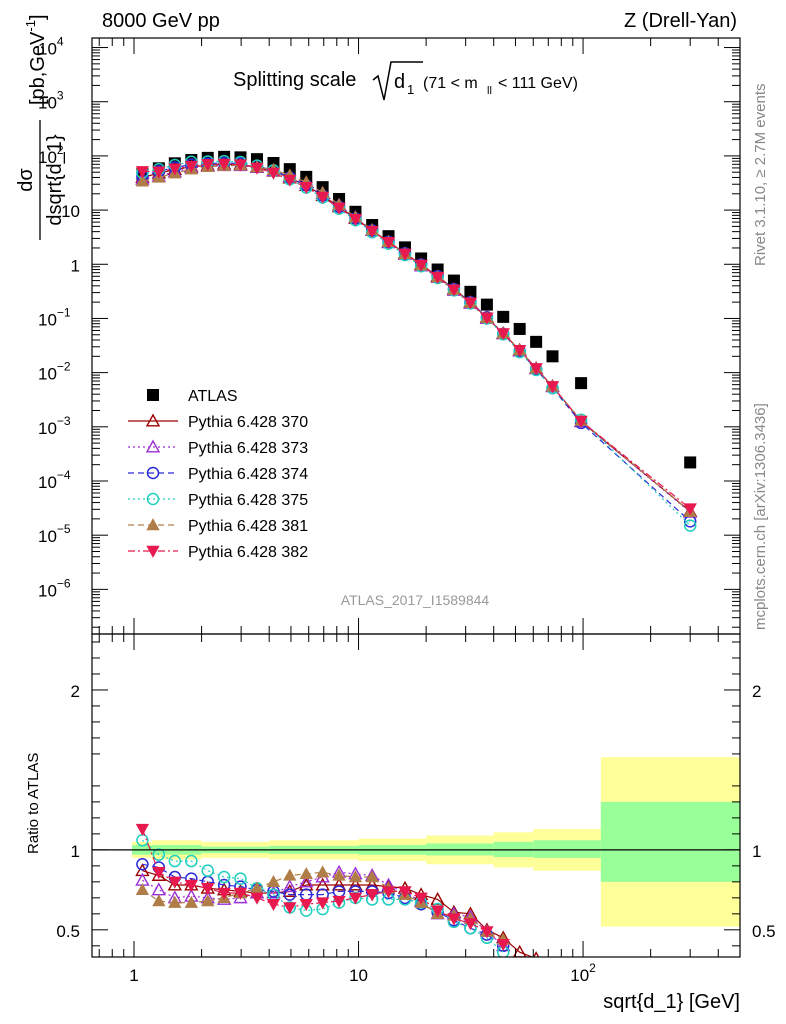  I want to click on legend-label-5: Pythia 6.428 381, so click(248, 526).